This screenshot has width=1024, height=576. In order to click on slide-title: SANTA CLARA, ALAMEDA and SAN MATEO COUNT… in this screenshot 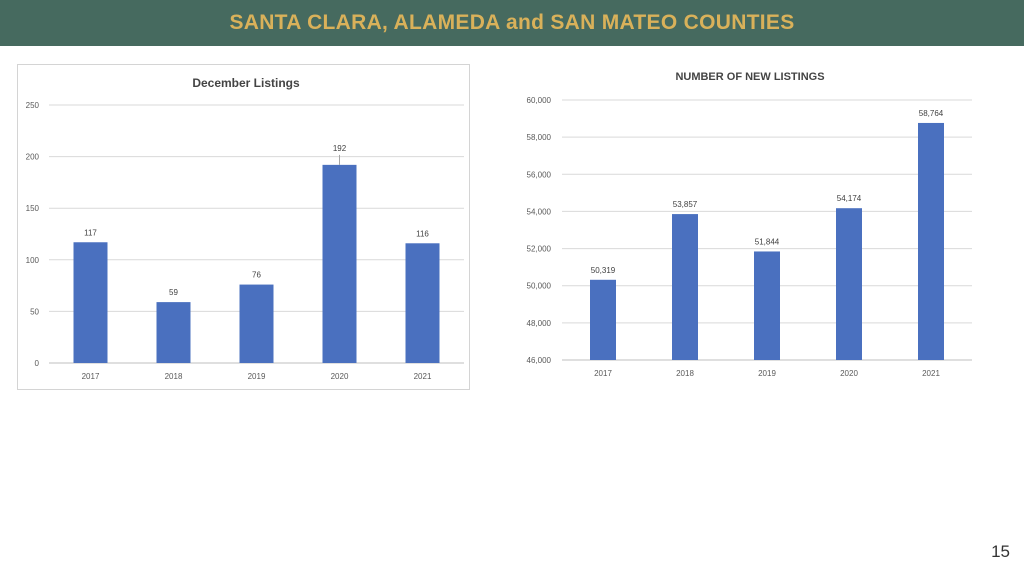, I will do `click(512, 22)`.